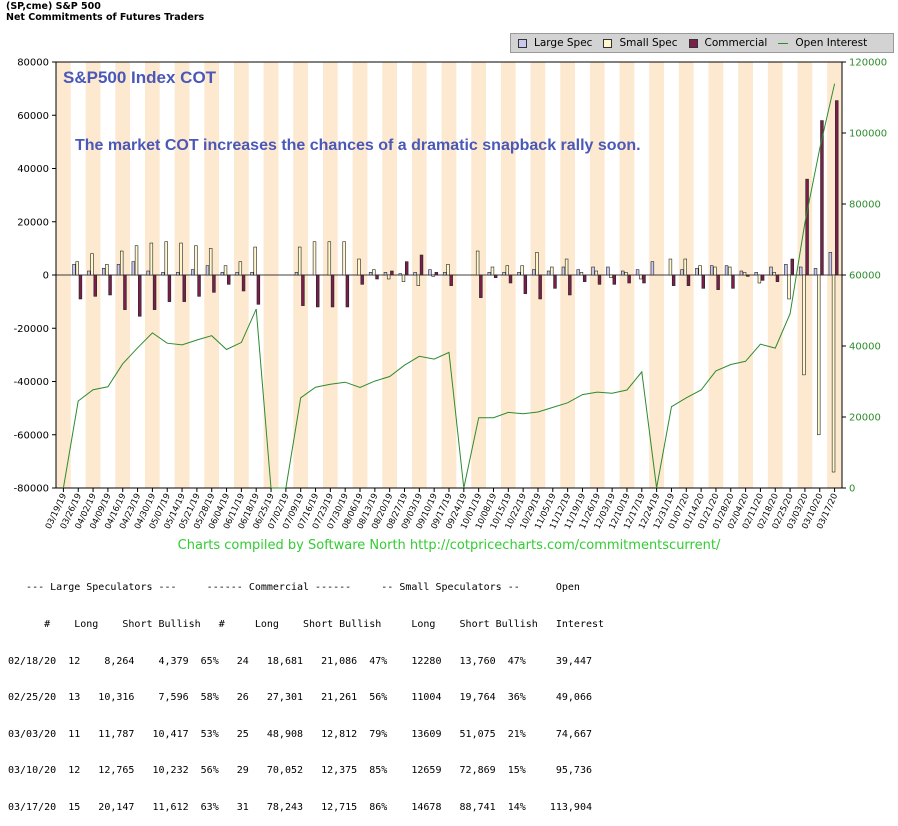 This screenshot has height=826, width=898. Describe the element at coordinates (33, 169) in the screenshot. I see `y-tick-label: 40000` at that location.